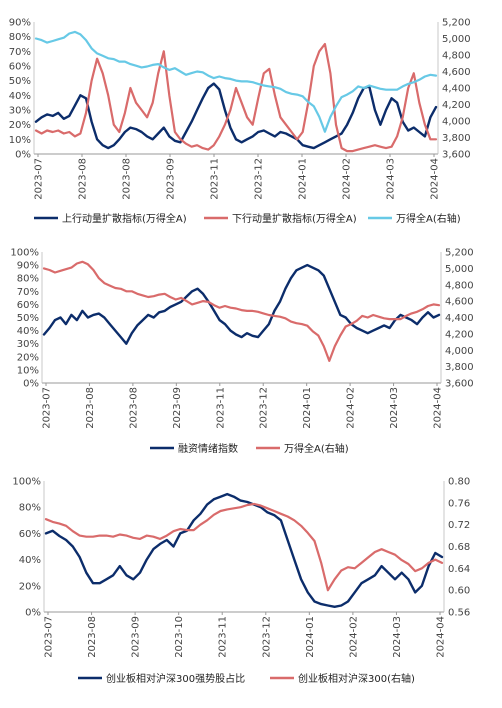  I want to click on x-tick-label: 2023-10, so click(179, 637).